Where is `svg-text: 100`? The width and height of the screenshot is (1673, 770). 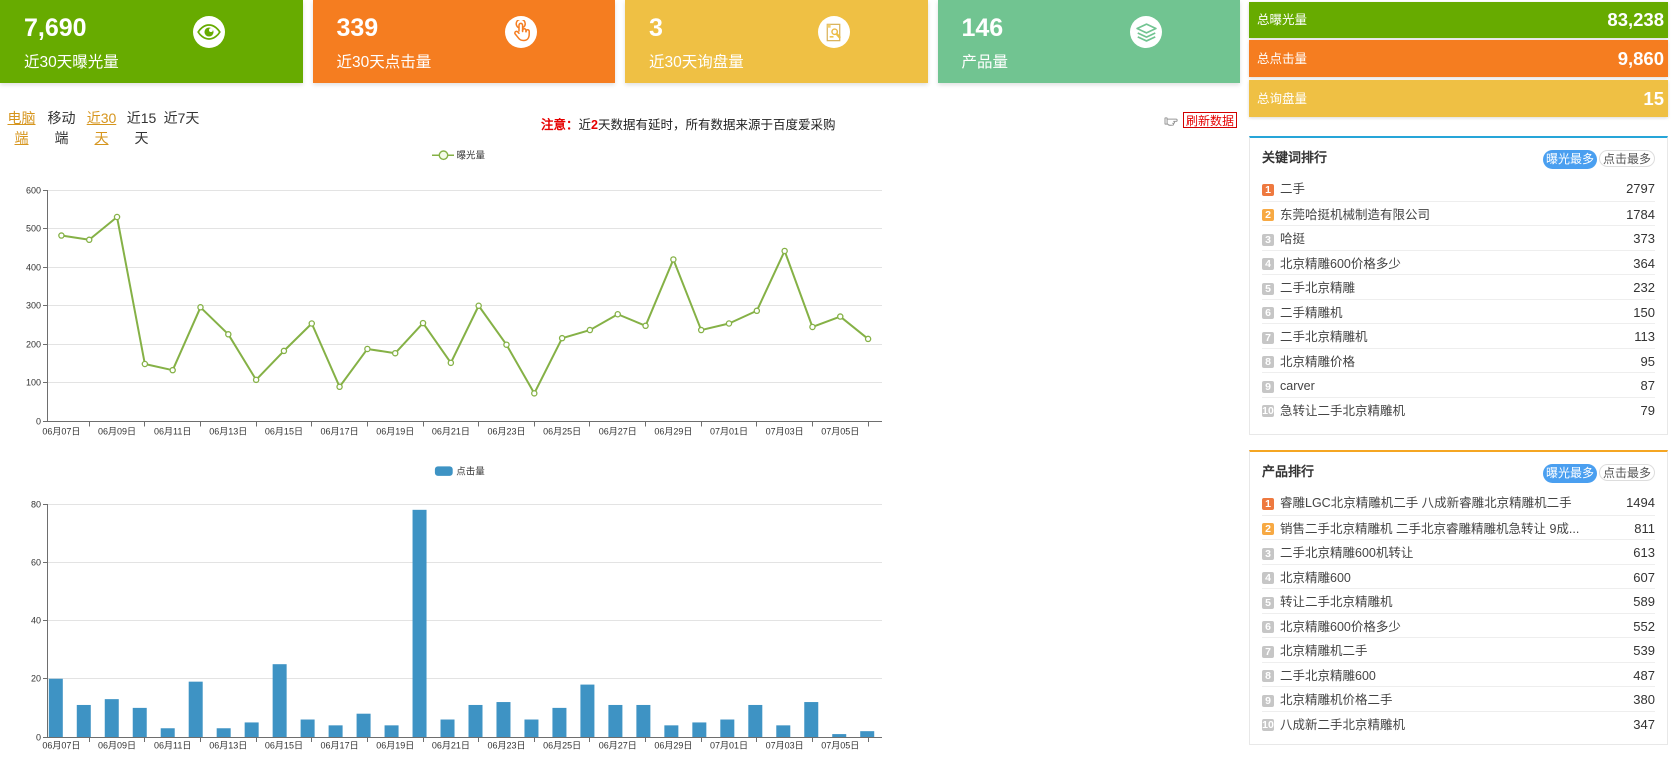
svg-text: 100 is located at coordinates (33, 383).